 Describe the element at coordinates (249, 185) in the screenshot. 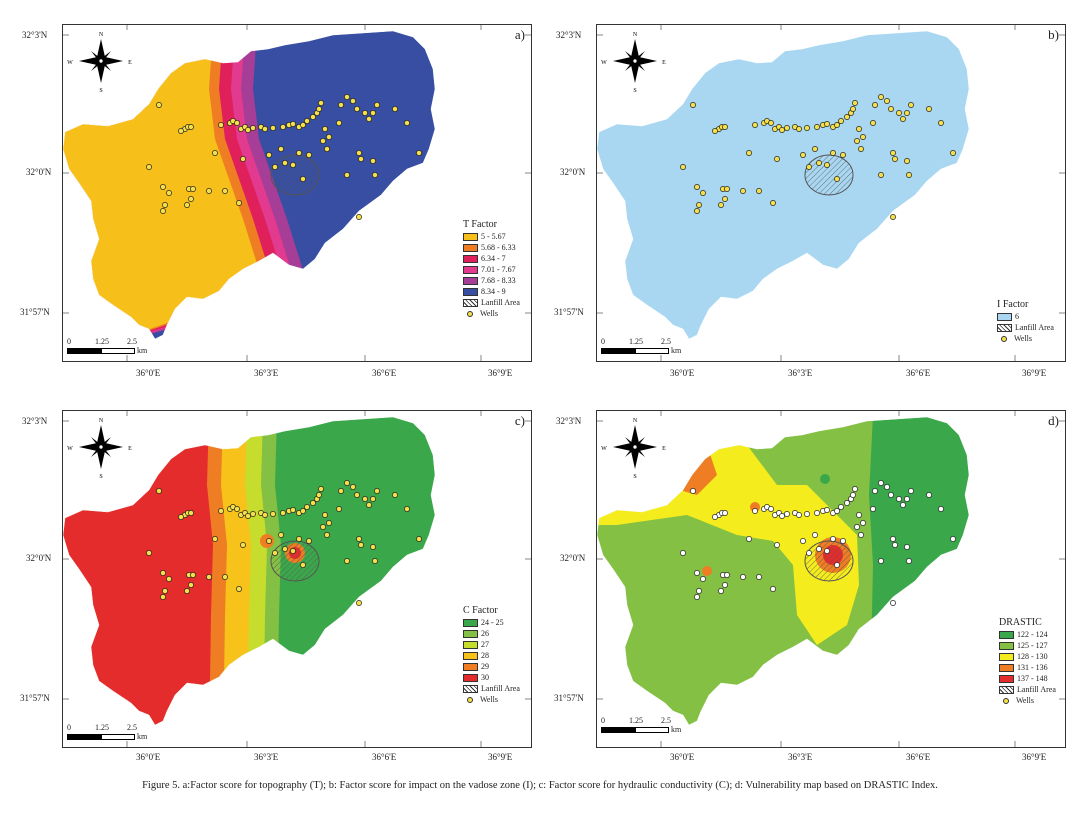

I see `study-area-outline` at that location.